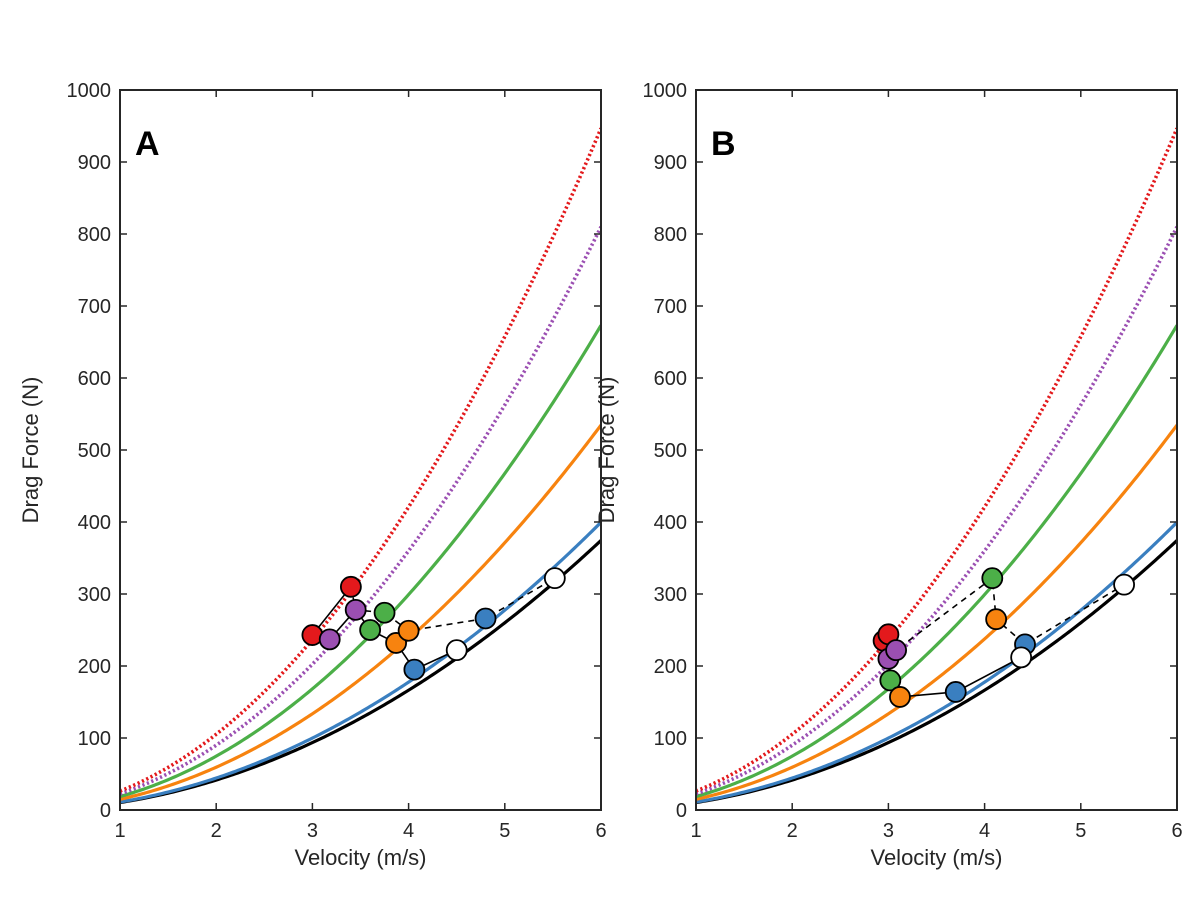 The height and width of the screenshot is (900, 1200). Describe the element at coordinates (723, 144) in the screenshot. I see `panel-letter: B` at that location.